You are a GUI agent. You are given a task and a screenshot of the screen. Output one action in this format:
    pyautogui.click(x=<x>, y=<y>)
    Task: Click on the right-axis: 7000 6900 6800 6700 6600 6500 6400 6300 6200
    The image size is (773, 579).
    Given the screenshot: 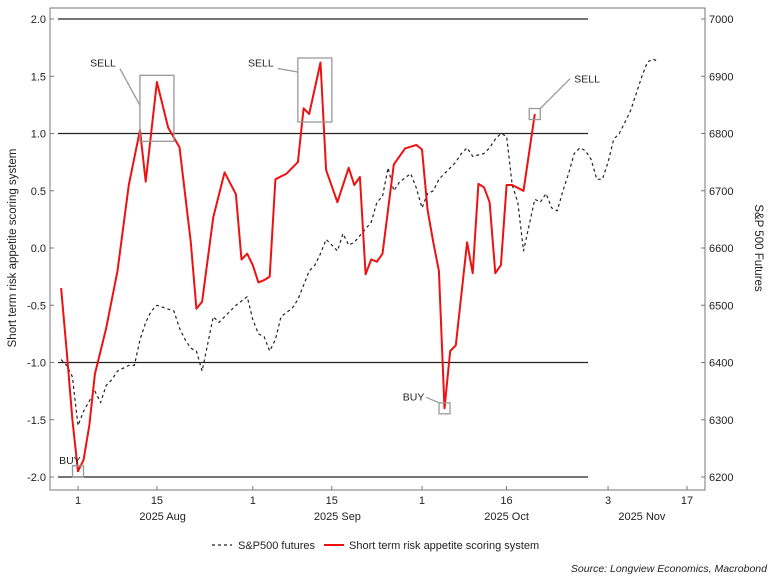 What is the action you would take?
    pyautogui.click(x=717, y=249)
    